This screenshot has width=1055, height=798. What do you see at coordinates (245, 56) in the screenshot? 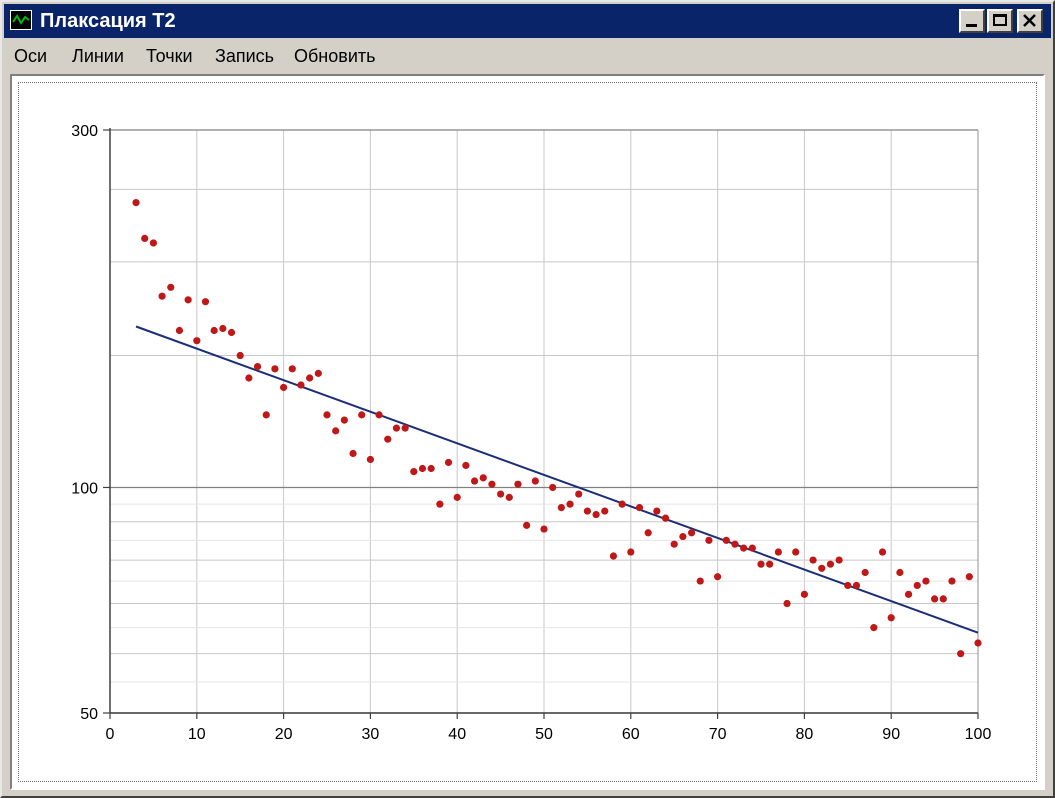
I see `menu-record: Запись` at bounding box center [245, 56].